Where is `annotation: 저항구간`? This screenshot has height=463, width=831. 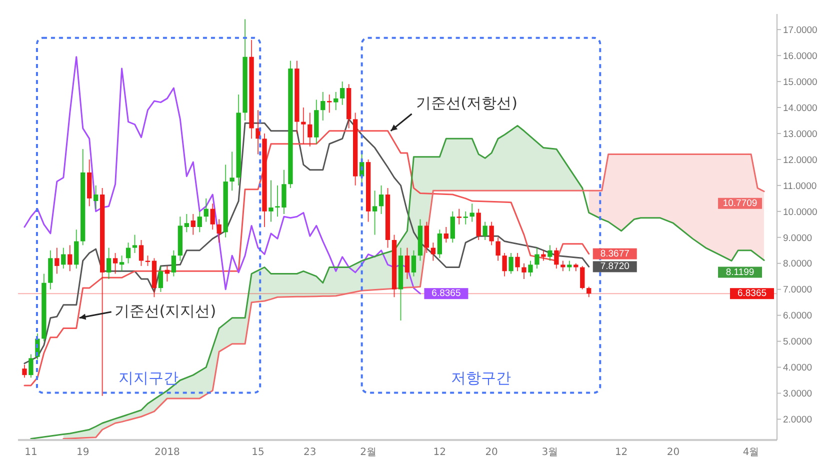
annotation: 저항구간 is located at coordinates (480, 377).